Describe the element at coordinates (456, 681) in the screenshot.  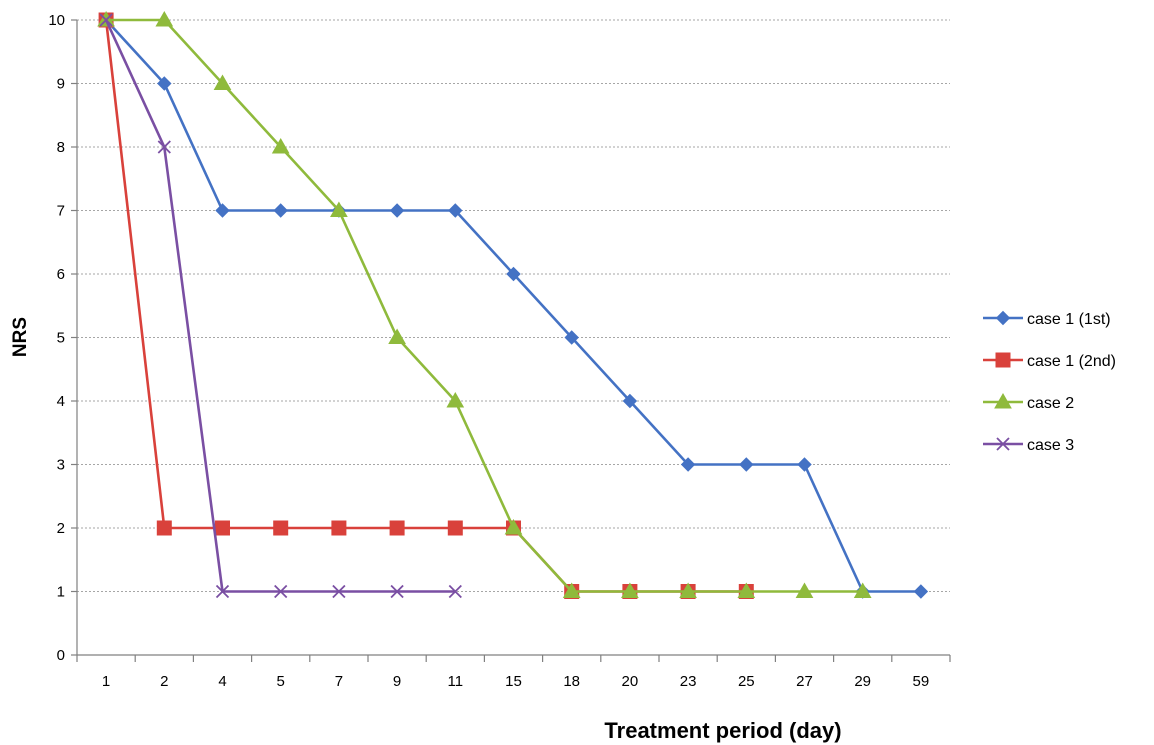
I see `x-tick-label: 11` at that location.